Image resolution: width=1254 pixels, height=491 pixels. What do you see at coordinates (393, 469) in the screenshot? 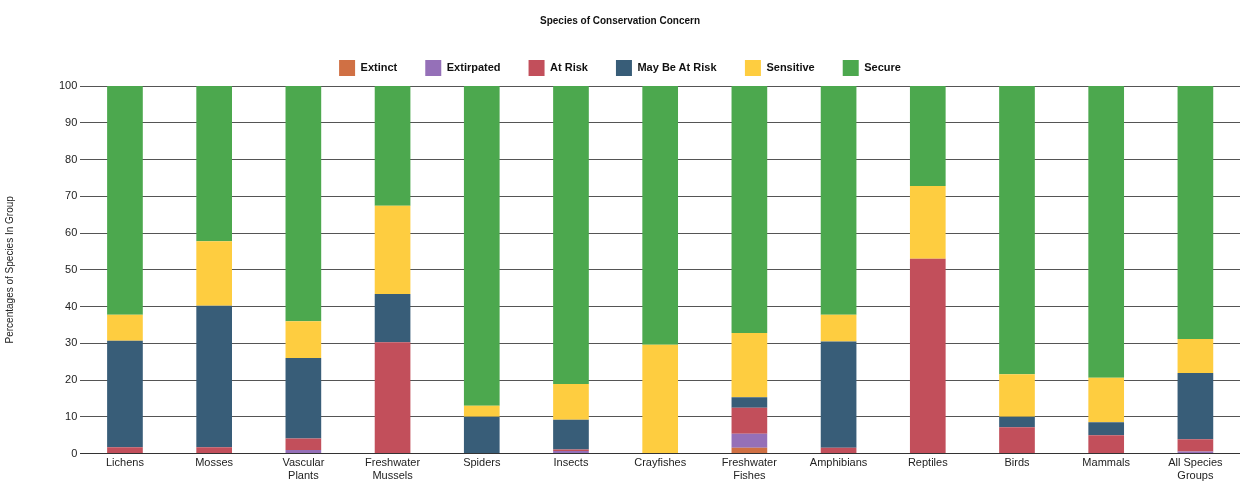
I see `x-tick-label: Freshwater Mussels` at bounding box center [393, 469].